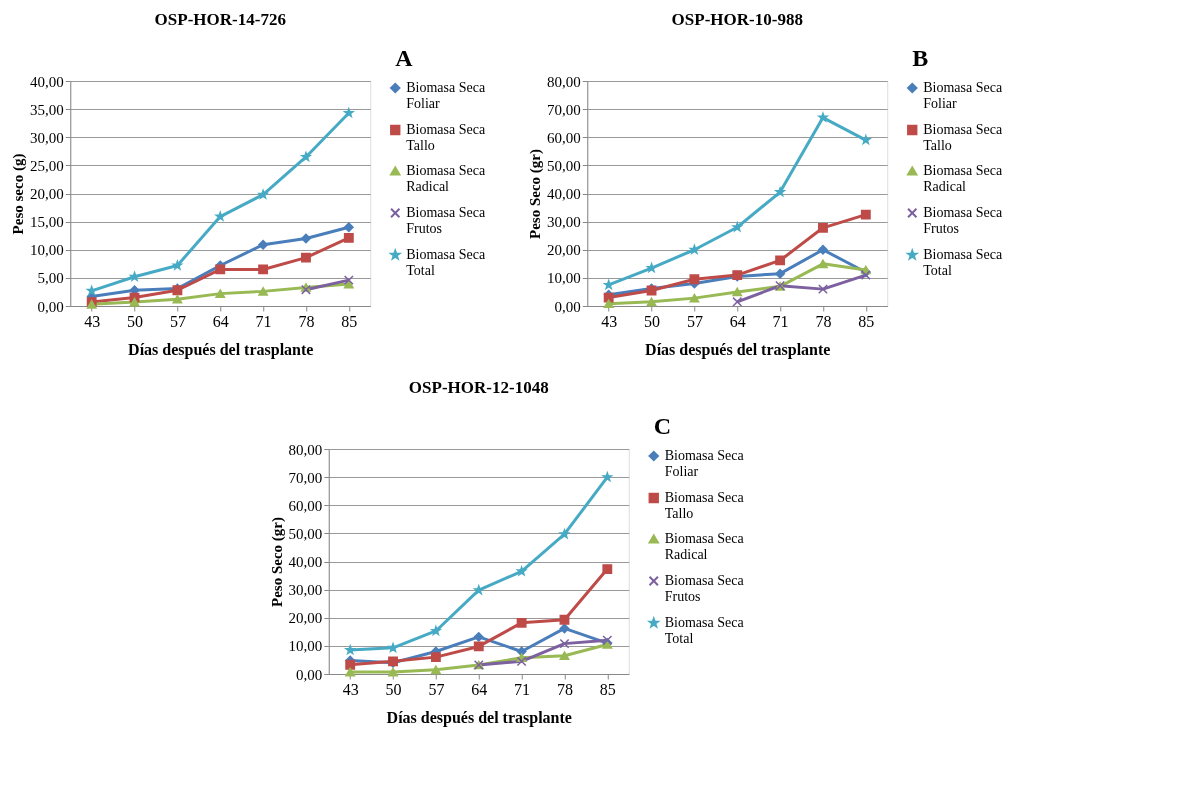 The width and height of the screenshot is (1198, 807). What do you see at coordinates (478, 387) in the screenshot?
I see `chart-title: OSP-HOR-12-1048` at bounding box center [478, 387].